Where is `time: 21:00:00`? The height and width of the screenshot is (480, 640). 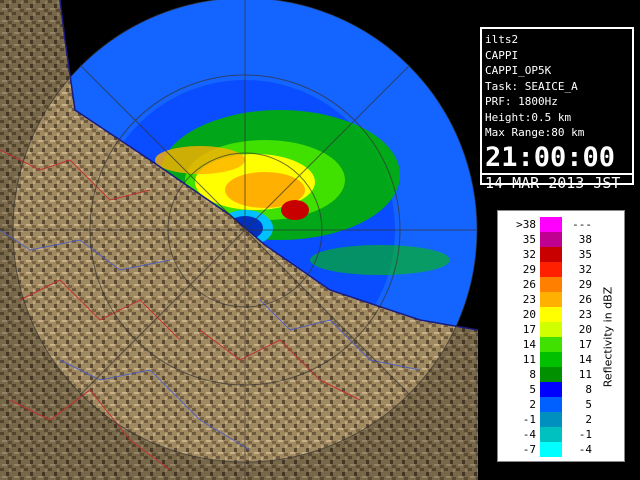 time: 21:00:00 is located at coordinates (550, 157).